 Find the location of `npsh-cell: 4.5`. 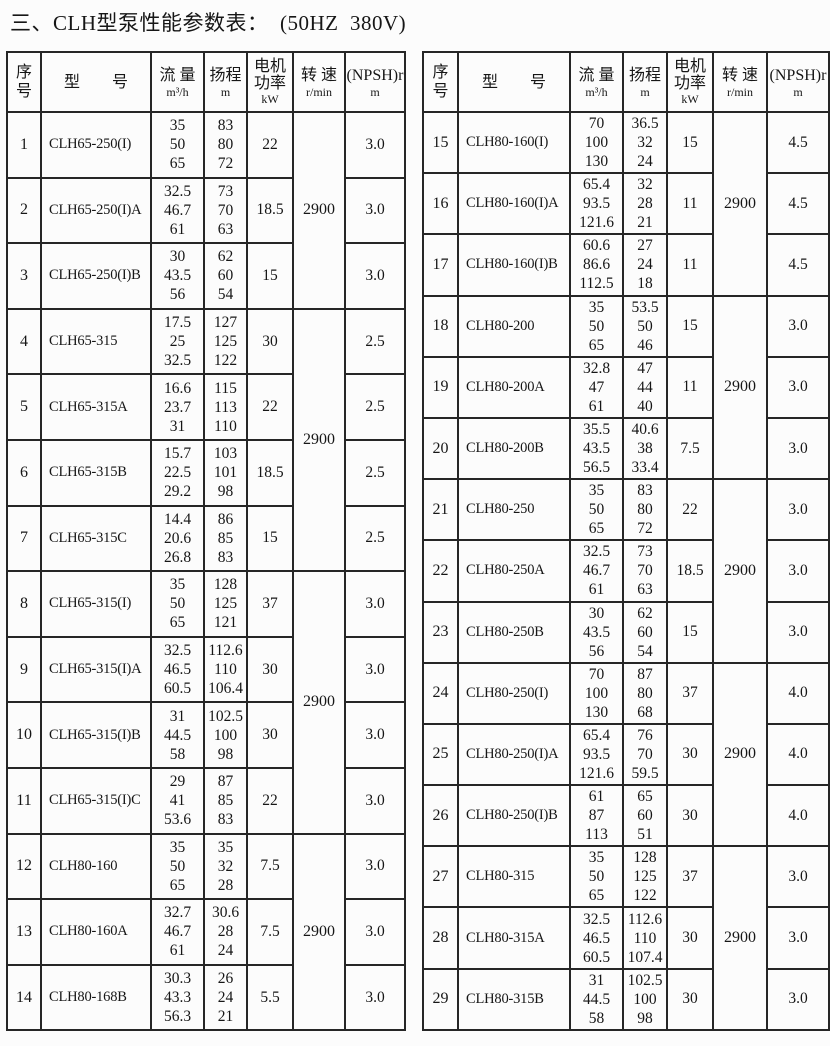

npsh-cell: 4.5 is located at coordinates (798, 142).